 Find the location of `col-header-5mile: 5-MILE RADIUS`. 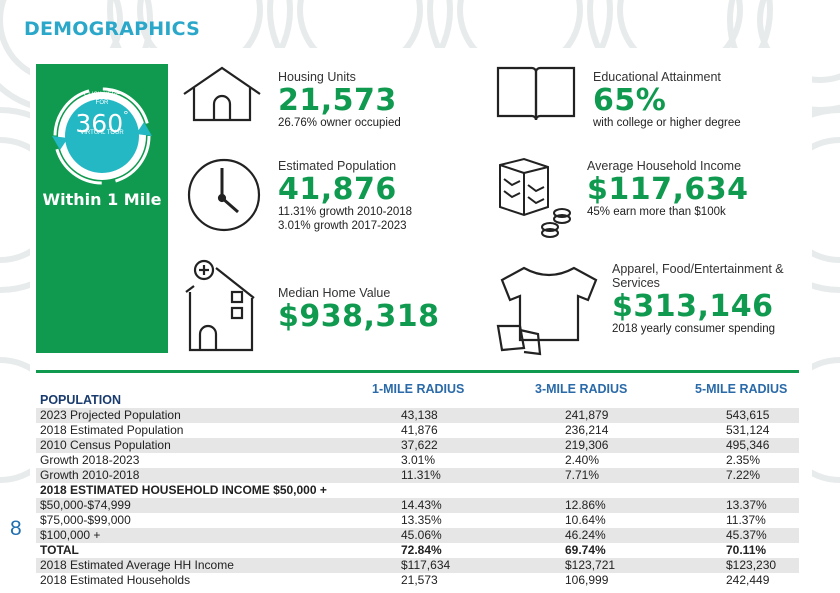

col-header-5mile: 5-MILE RADIUS is located at coordinates (741, 389).